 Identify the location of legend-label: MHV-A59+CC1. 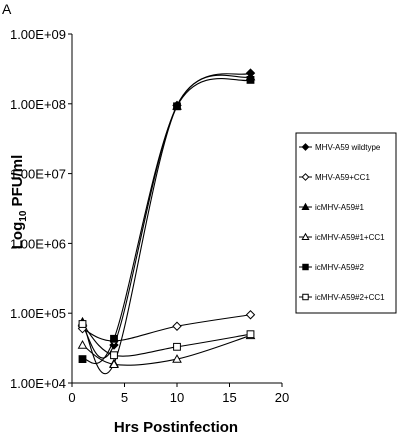
(342, 177).